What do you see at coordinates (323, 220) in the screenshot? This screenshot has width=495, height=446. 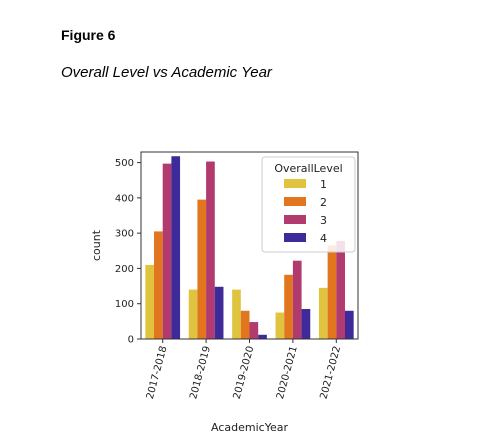 I see `legend-entry-3: 3` at bounding box center [323, 220].